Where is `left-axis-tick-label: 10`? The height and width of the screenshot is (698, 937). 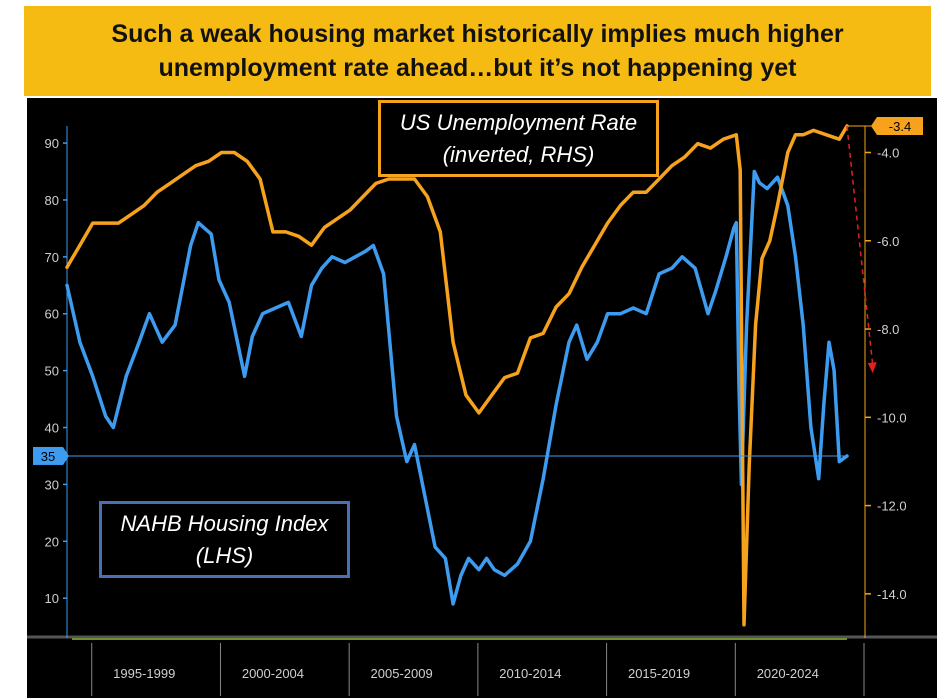
left-axis-tick-label: 10 is located at coordinates (52, 598).